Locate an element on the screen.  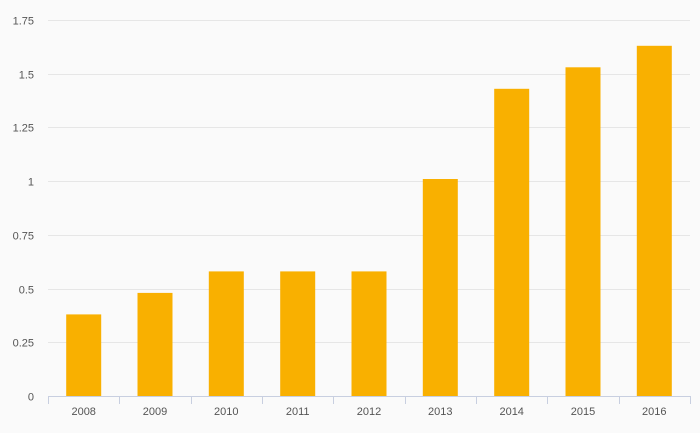
y-tick-label: 1.5 is located at coordinates (26, 76).